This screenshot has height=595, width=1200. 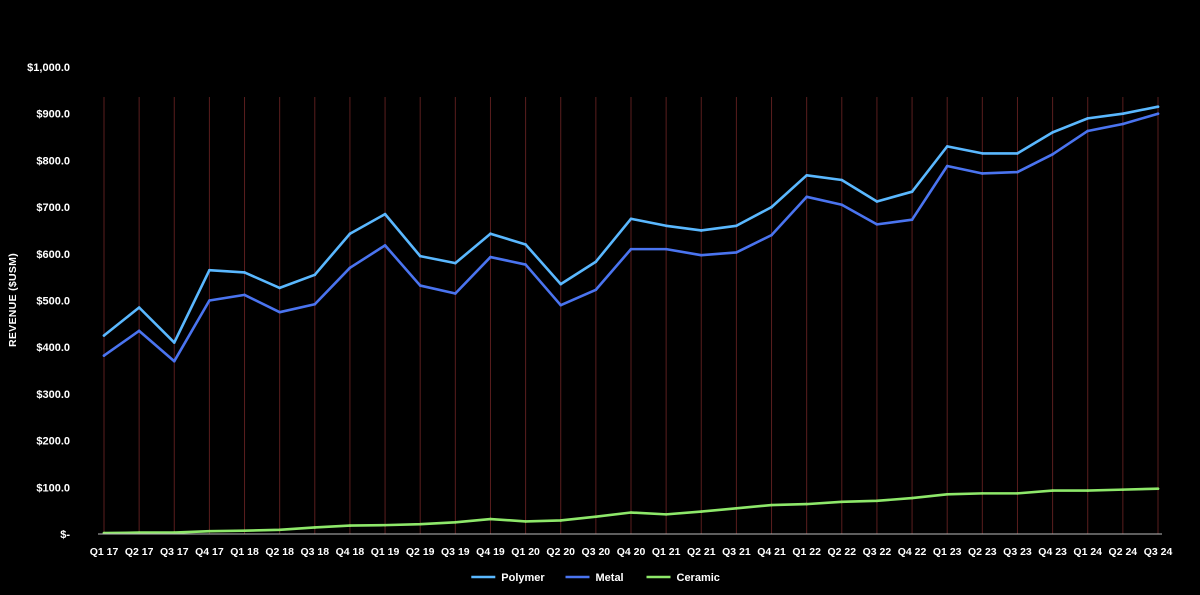 What do you see at coordinates (1158, 552) in the screenshot?
I see `x-tick-label: Q3 24` at bounding box center [1158, 552].